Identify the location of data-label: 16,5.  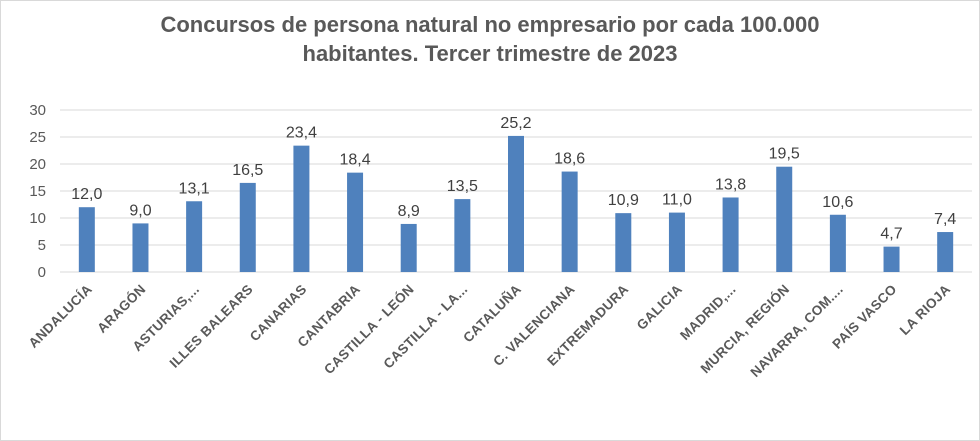
(247, 170).